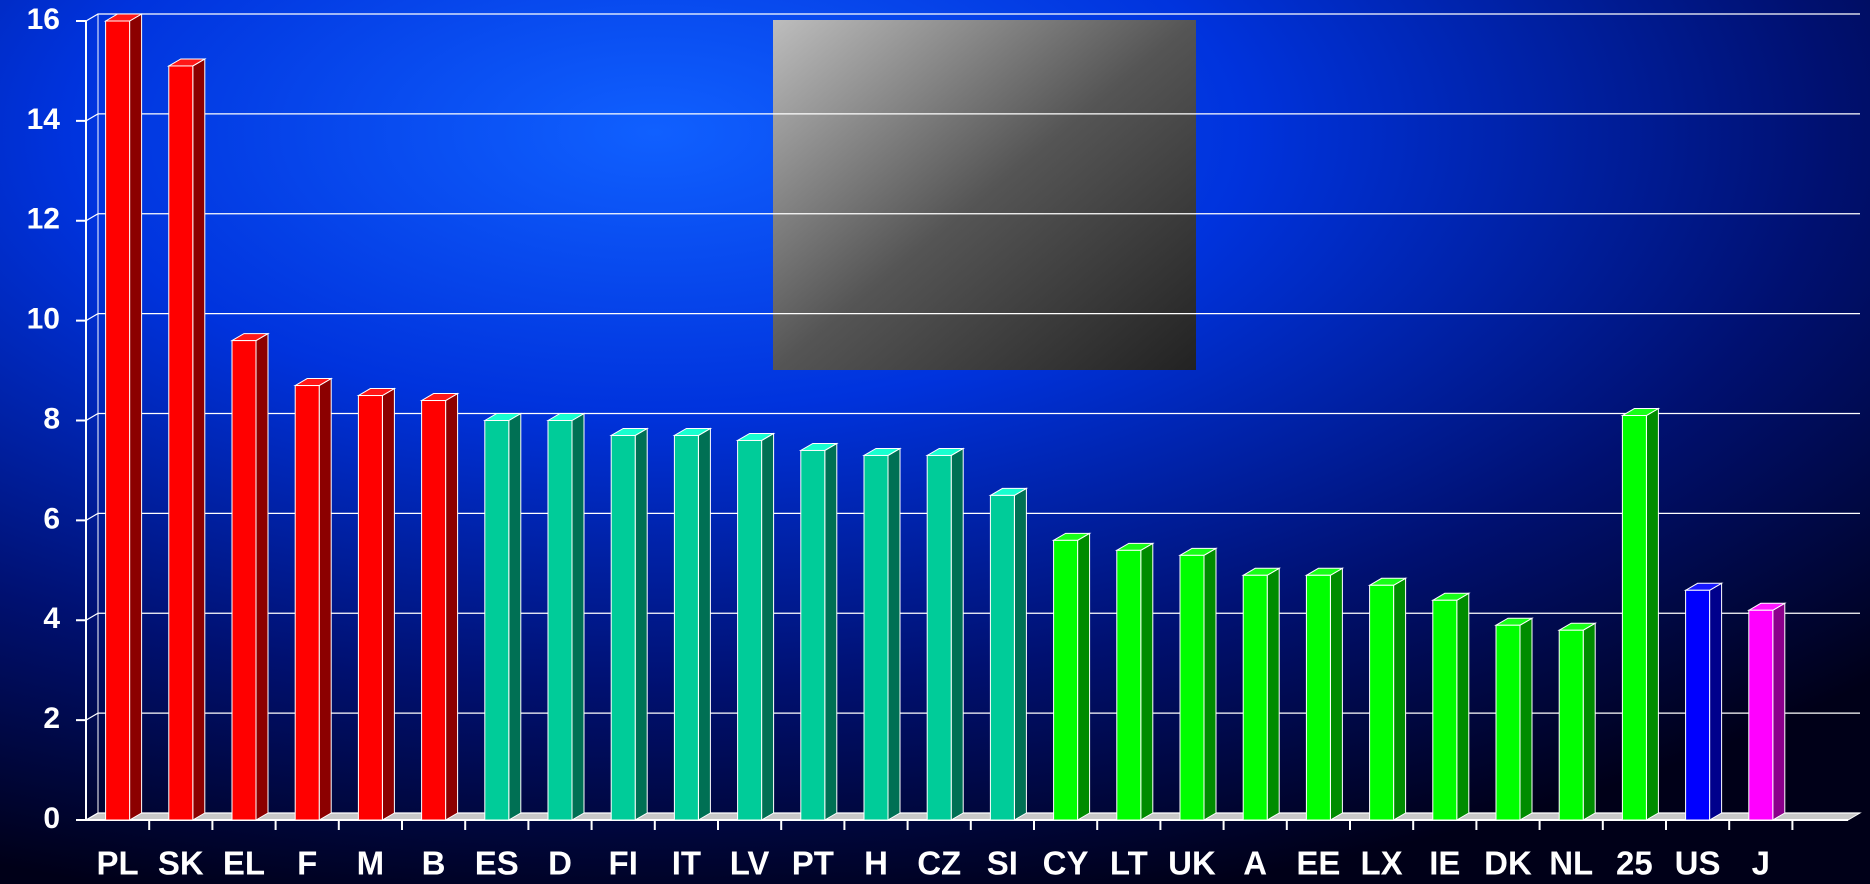  What do you see at coordinates (181, 863) in the screenshot?
I see `x-tick-label: SK` at bounding box center [181, 863].